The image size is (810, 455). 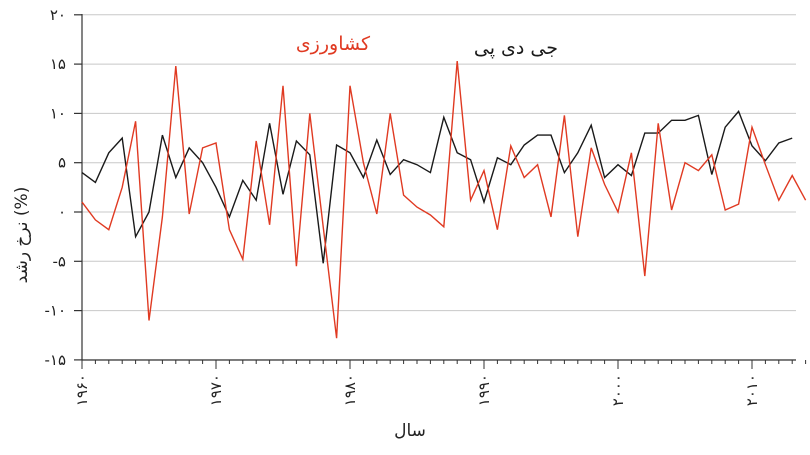 I want to click on y-tick-label: ۱۵, so click(x=58, y=64).